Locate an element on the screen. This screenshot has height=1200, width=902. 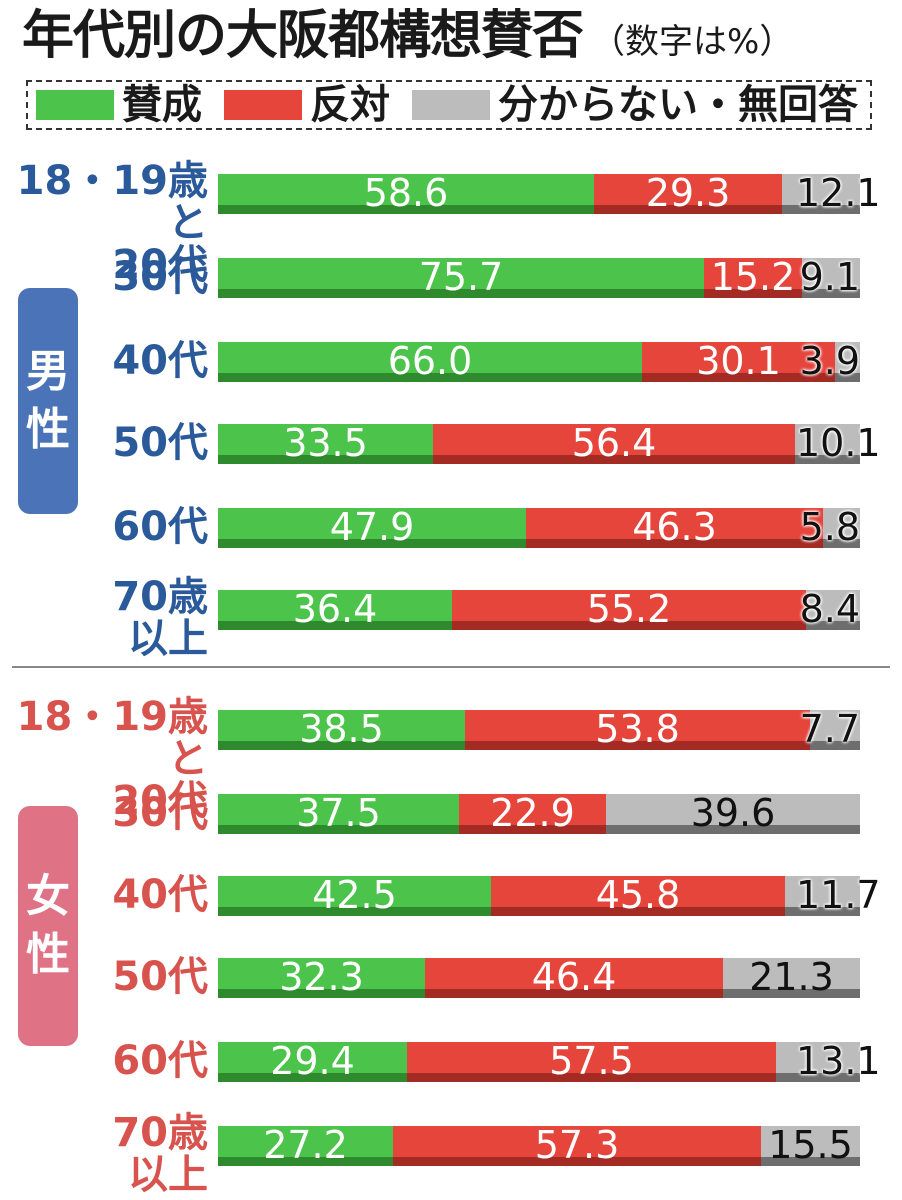
value-label-approve: 36.4 is located at coordinates (335, 609).